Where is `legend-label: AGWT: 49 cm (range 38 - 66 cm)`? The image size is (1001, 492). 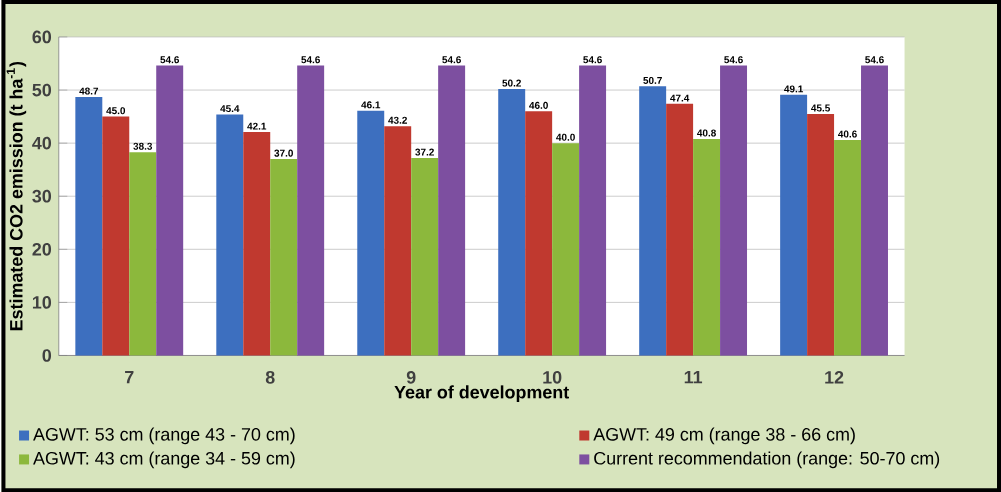
legend-label: AGWT: 49 cm (range 38 - 66 cm) is located at coordinates (724, 436).